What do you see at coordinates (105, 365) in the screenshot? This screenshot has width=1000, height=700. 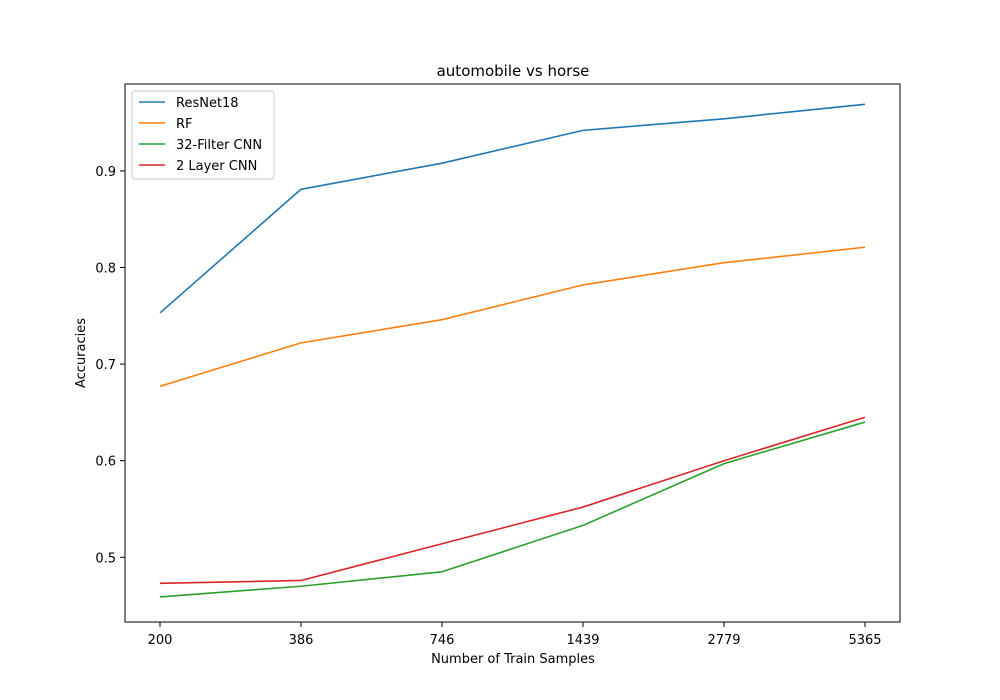 I see `y-tick-label: 0.7` at bounding box center [105, 365].